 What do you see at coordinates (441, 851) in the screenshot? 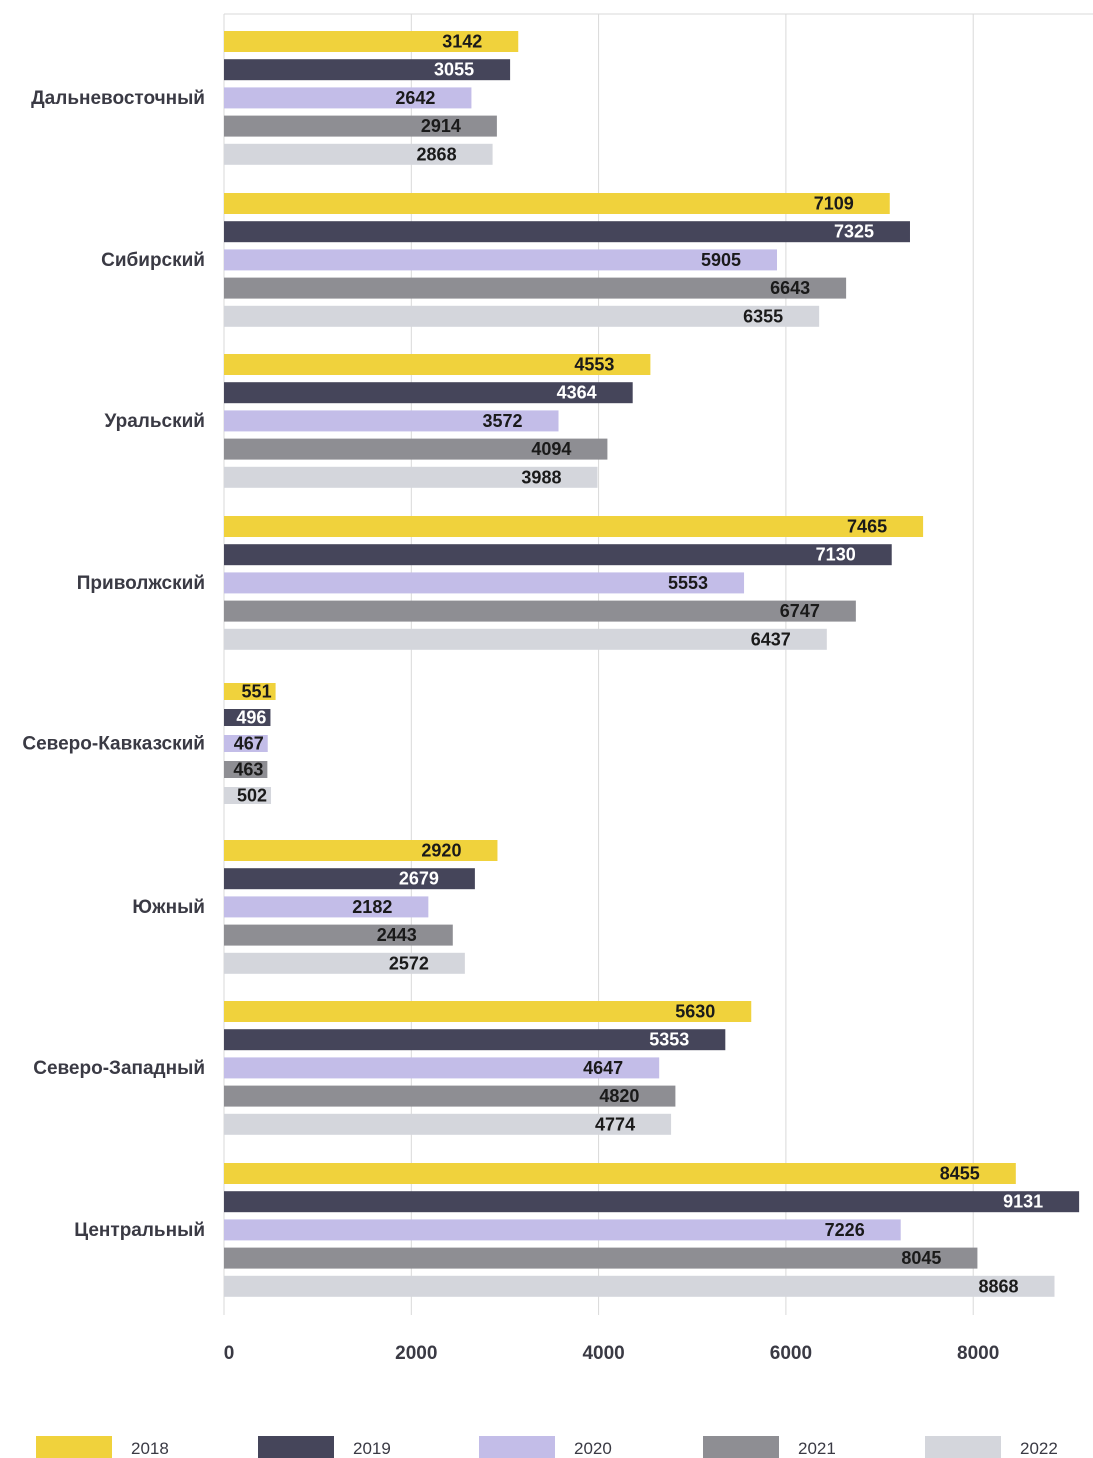
I see `bar-value-label: 2920` at bounding box center [441, 851].